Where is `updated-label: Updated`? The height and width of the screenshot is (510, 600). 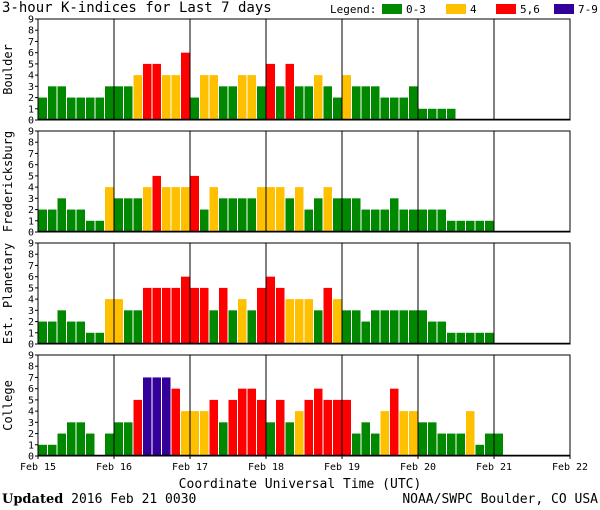
updated-label: Updated is located at coordinates (33, 499).